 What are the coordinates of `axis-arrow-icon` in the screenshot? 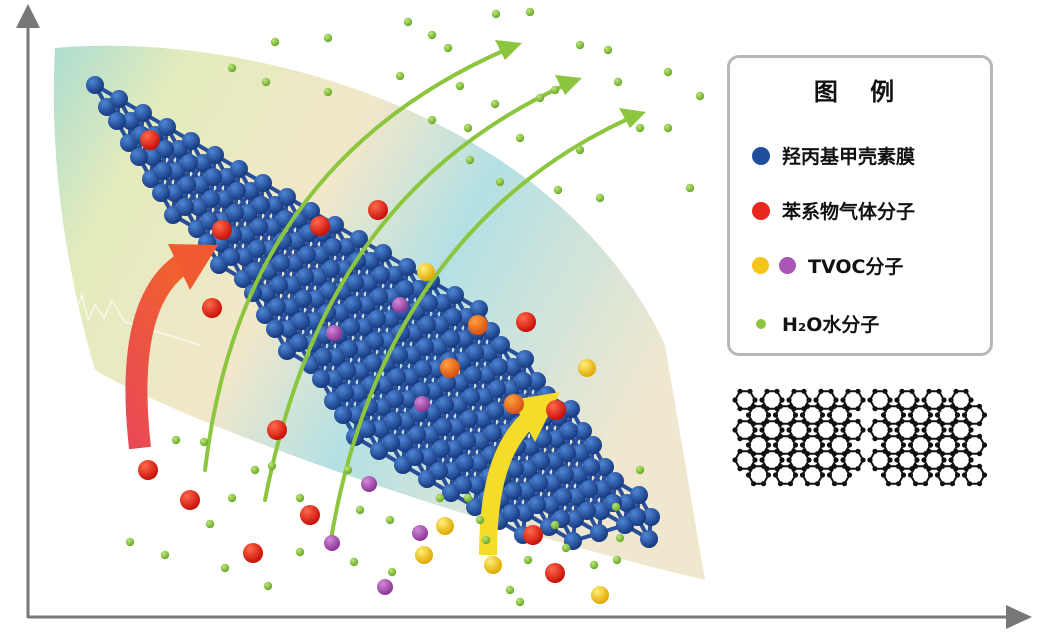 It's located at (1019, 617).